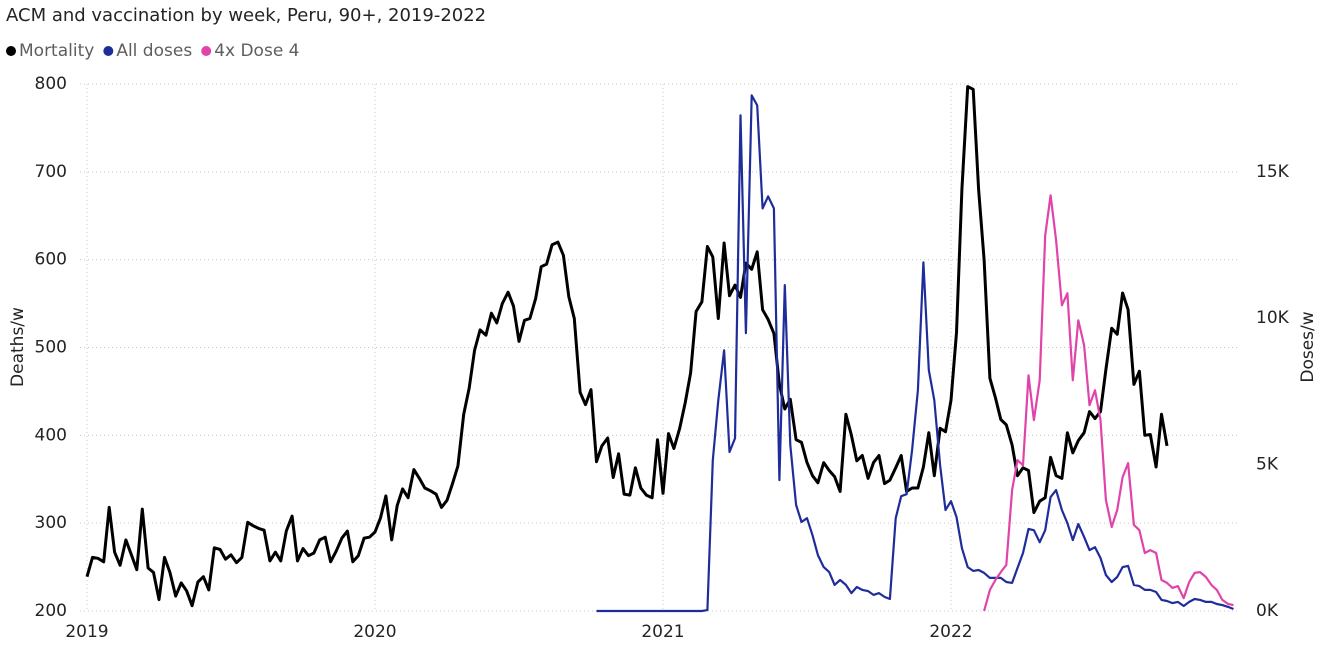 The height and width of the screenshot is (656, 1324). Describe the element at coordinates (154, 51) in the screenshot. I see `legend-label: All doses` at that location.